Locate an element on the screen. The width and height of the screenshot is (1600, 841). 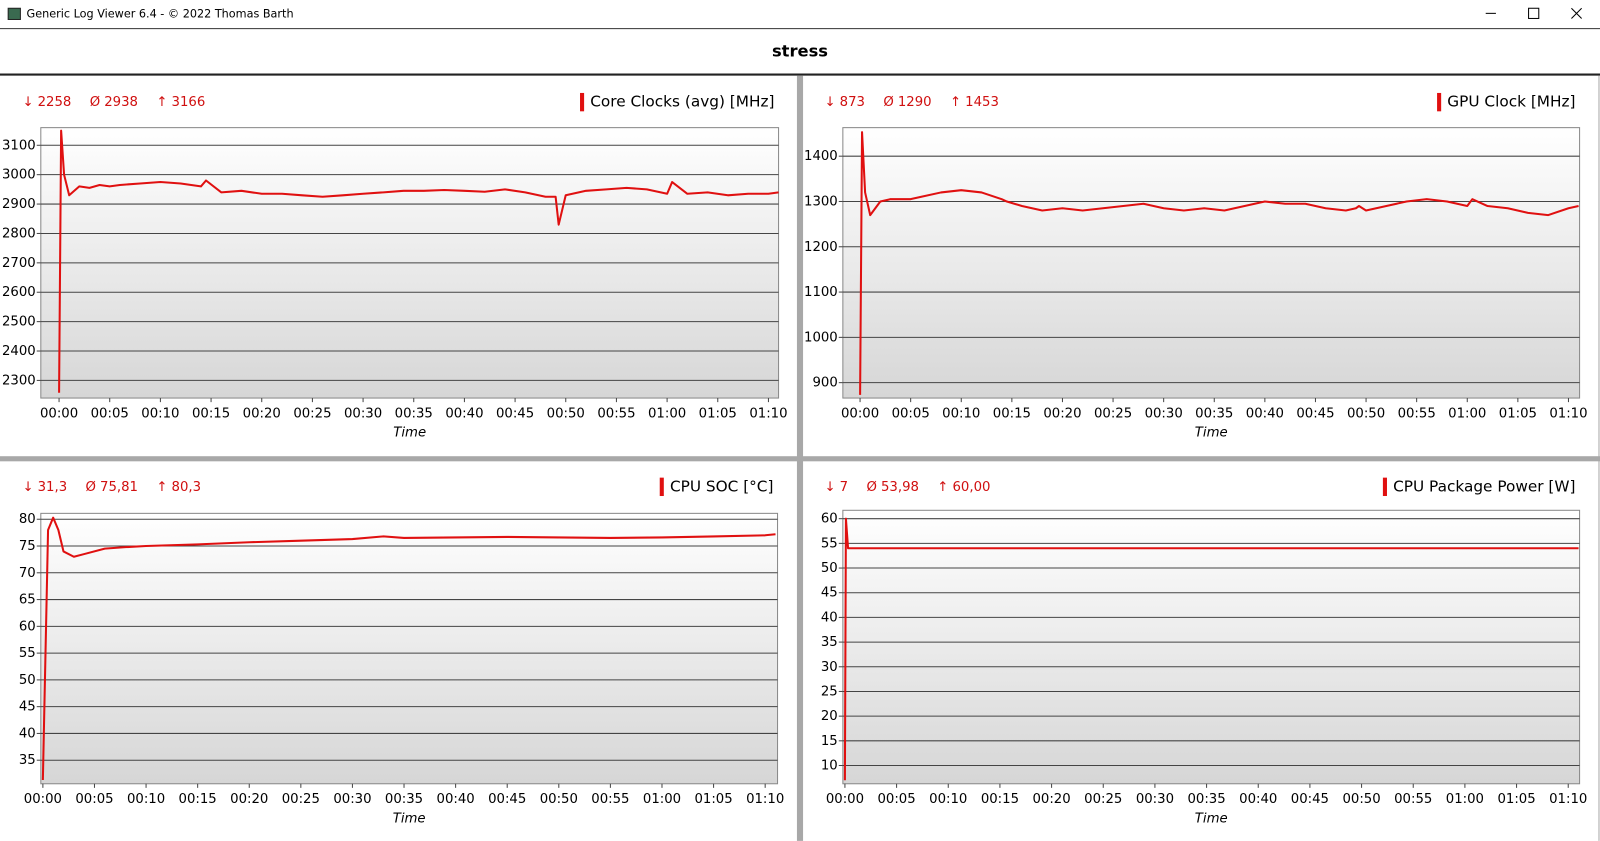
y-tick-label: 65 is located at coordinates (27, 600).